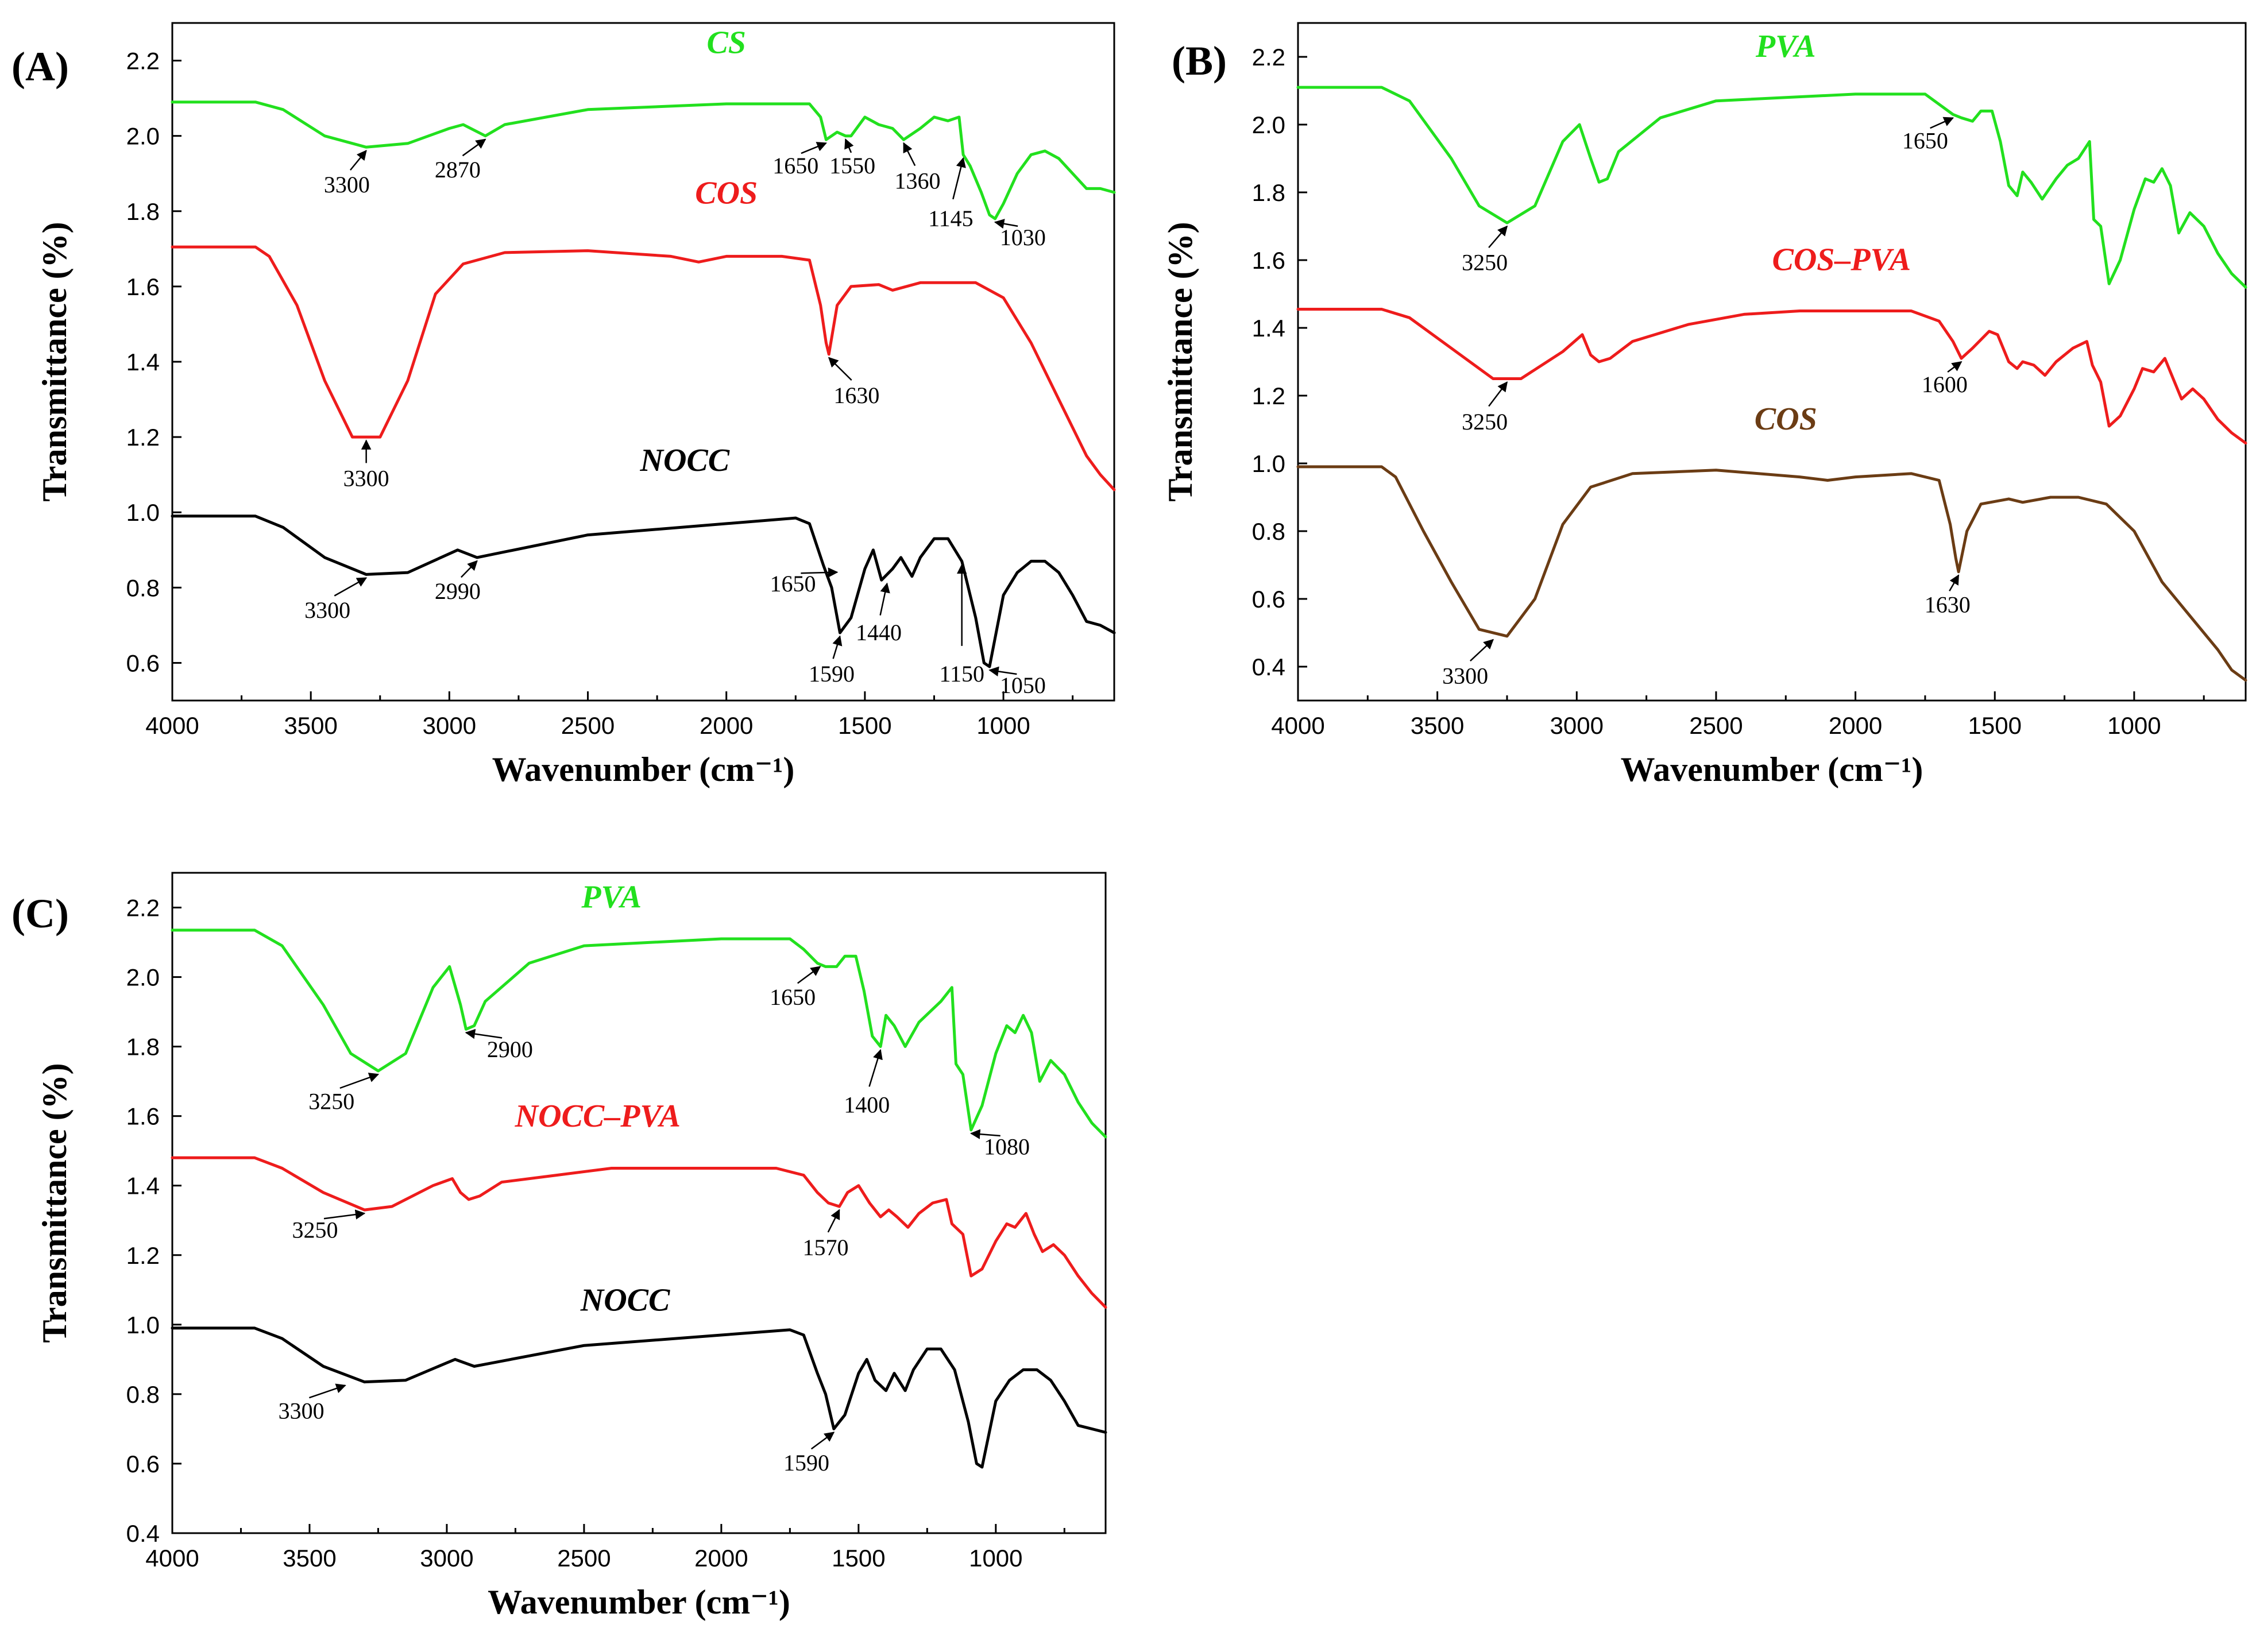  I want to click on panel-a-y-tick-label: 1.2, so click(143, 437).